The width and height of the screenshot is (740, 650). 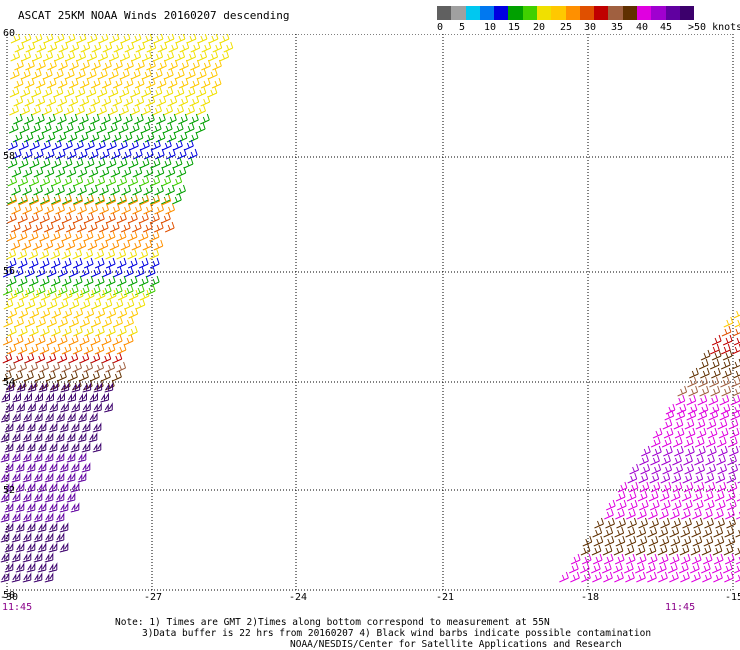 What do you see at coordinates (590, 597) in the screenshot?
I see `longitude-label: -18` at bounding box center [590, 597].